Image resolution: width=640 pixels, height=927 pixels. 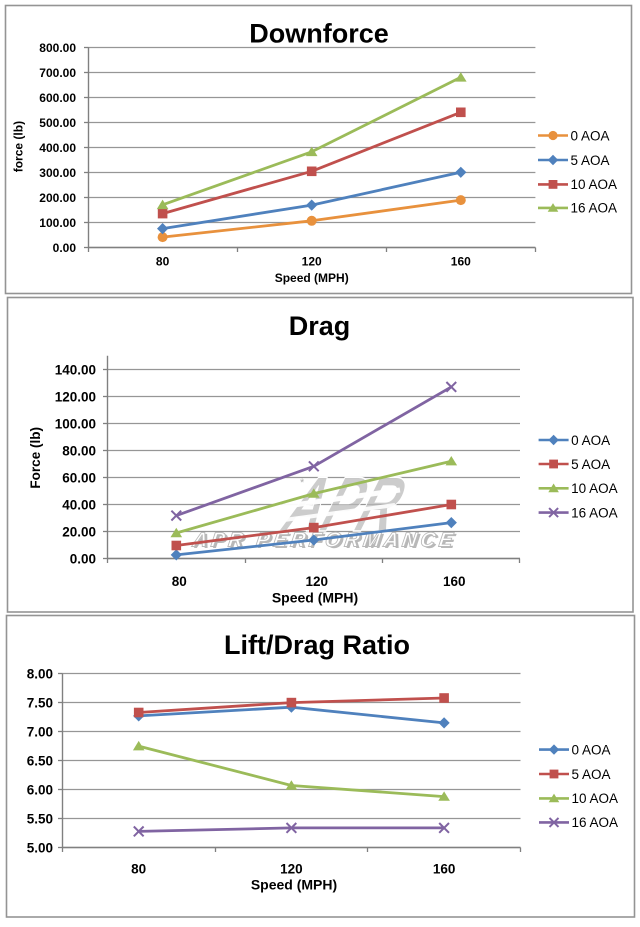 I want to click on svg-text: 200.00, so click(x=57, y=198).